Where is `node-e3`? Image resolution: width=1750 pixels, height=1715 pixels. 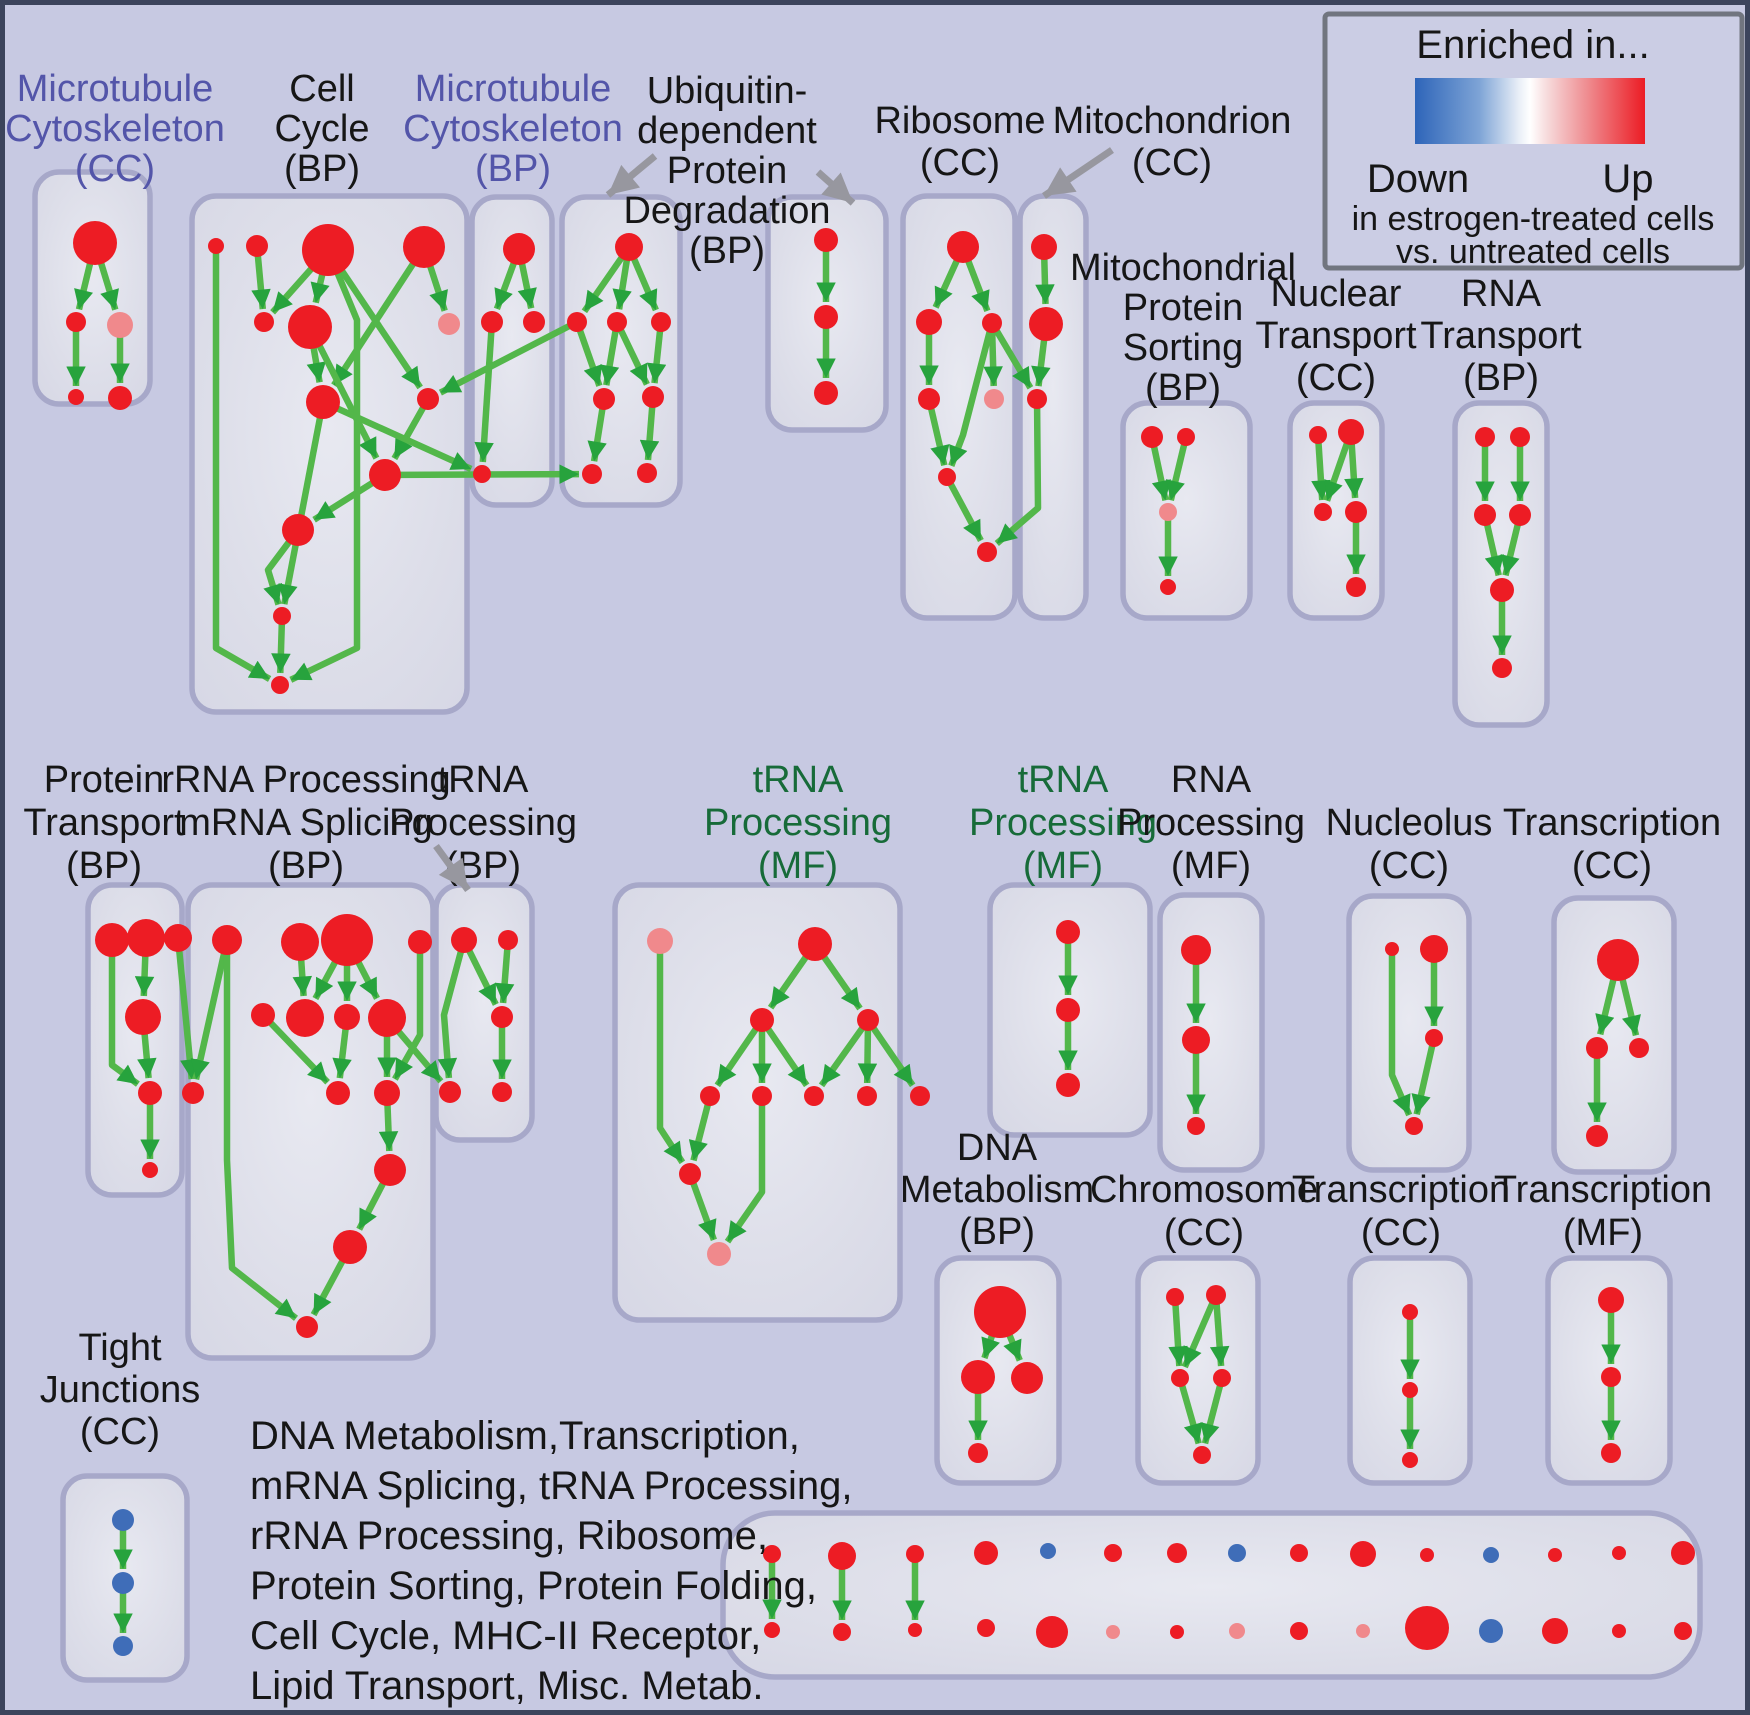 node-e3 is located at coordinates (826, 393).